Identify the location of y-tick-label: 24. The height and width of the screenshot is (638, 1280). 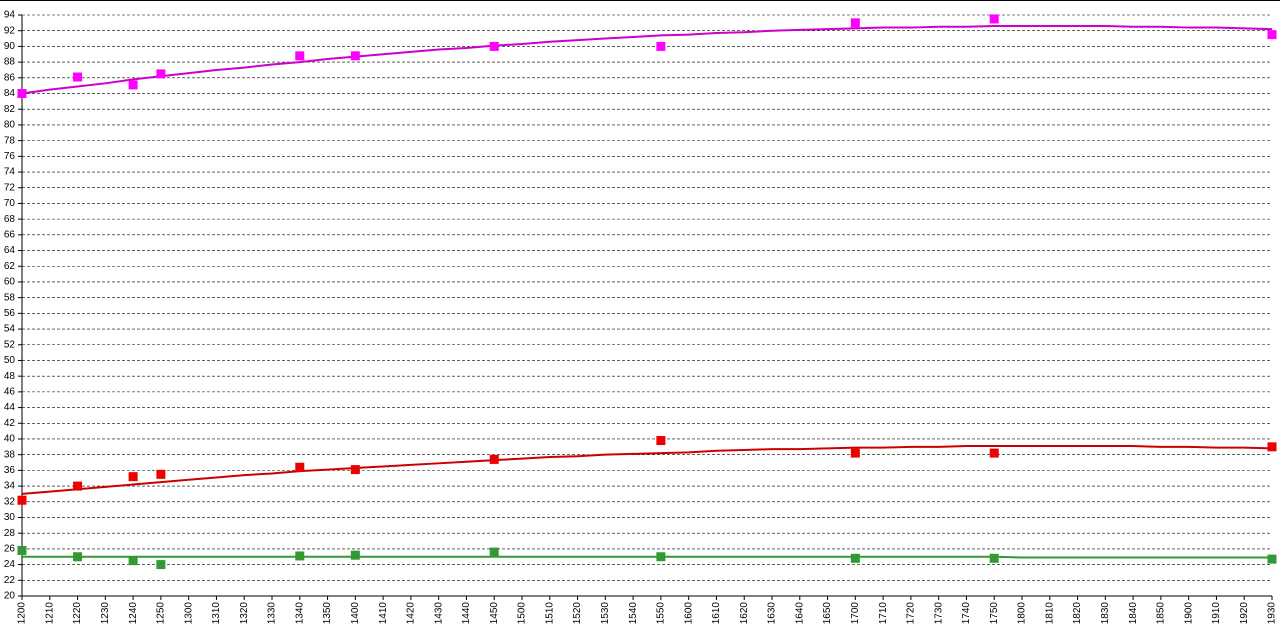
(10, 564).